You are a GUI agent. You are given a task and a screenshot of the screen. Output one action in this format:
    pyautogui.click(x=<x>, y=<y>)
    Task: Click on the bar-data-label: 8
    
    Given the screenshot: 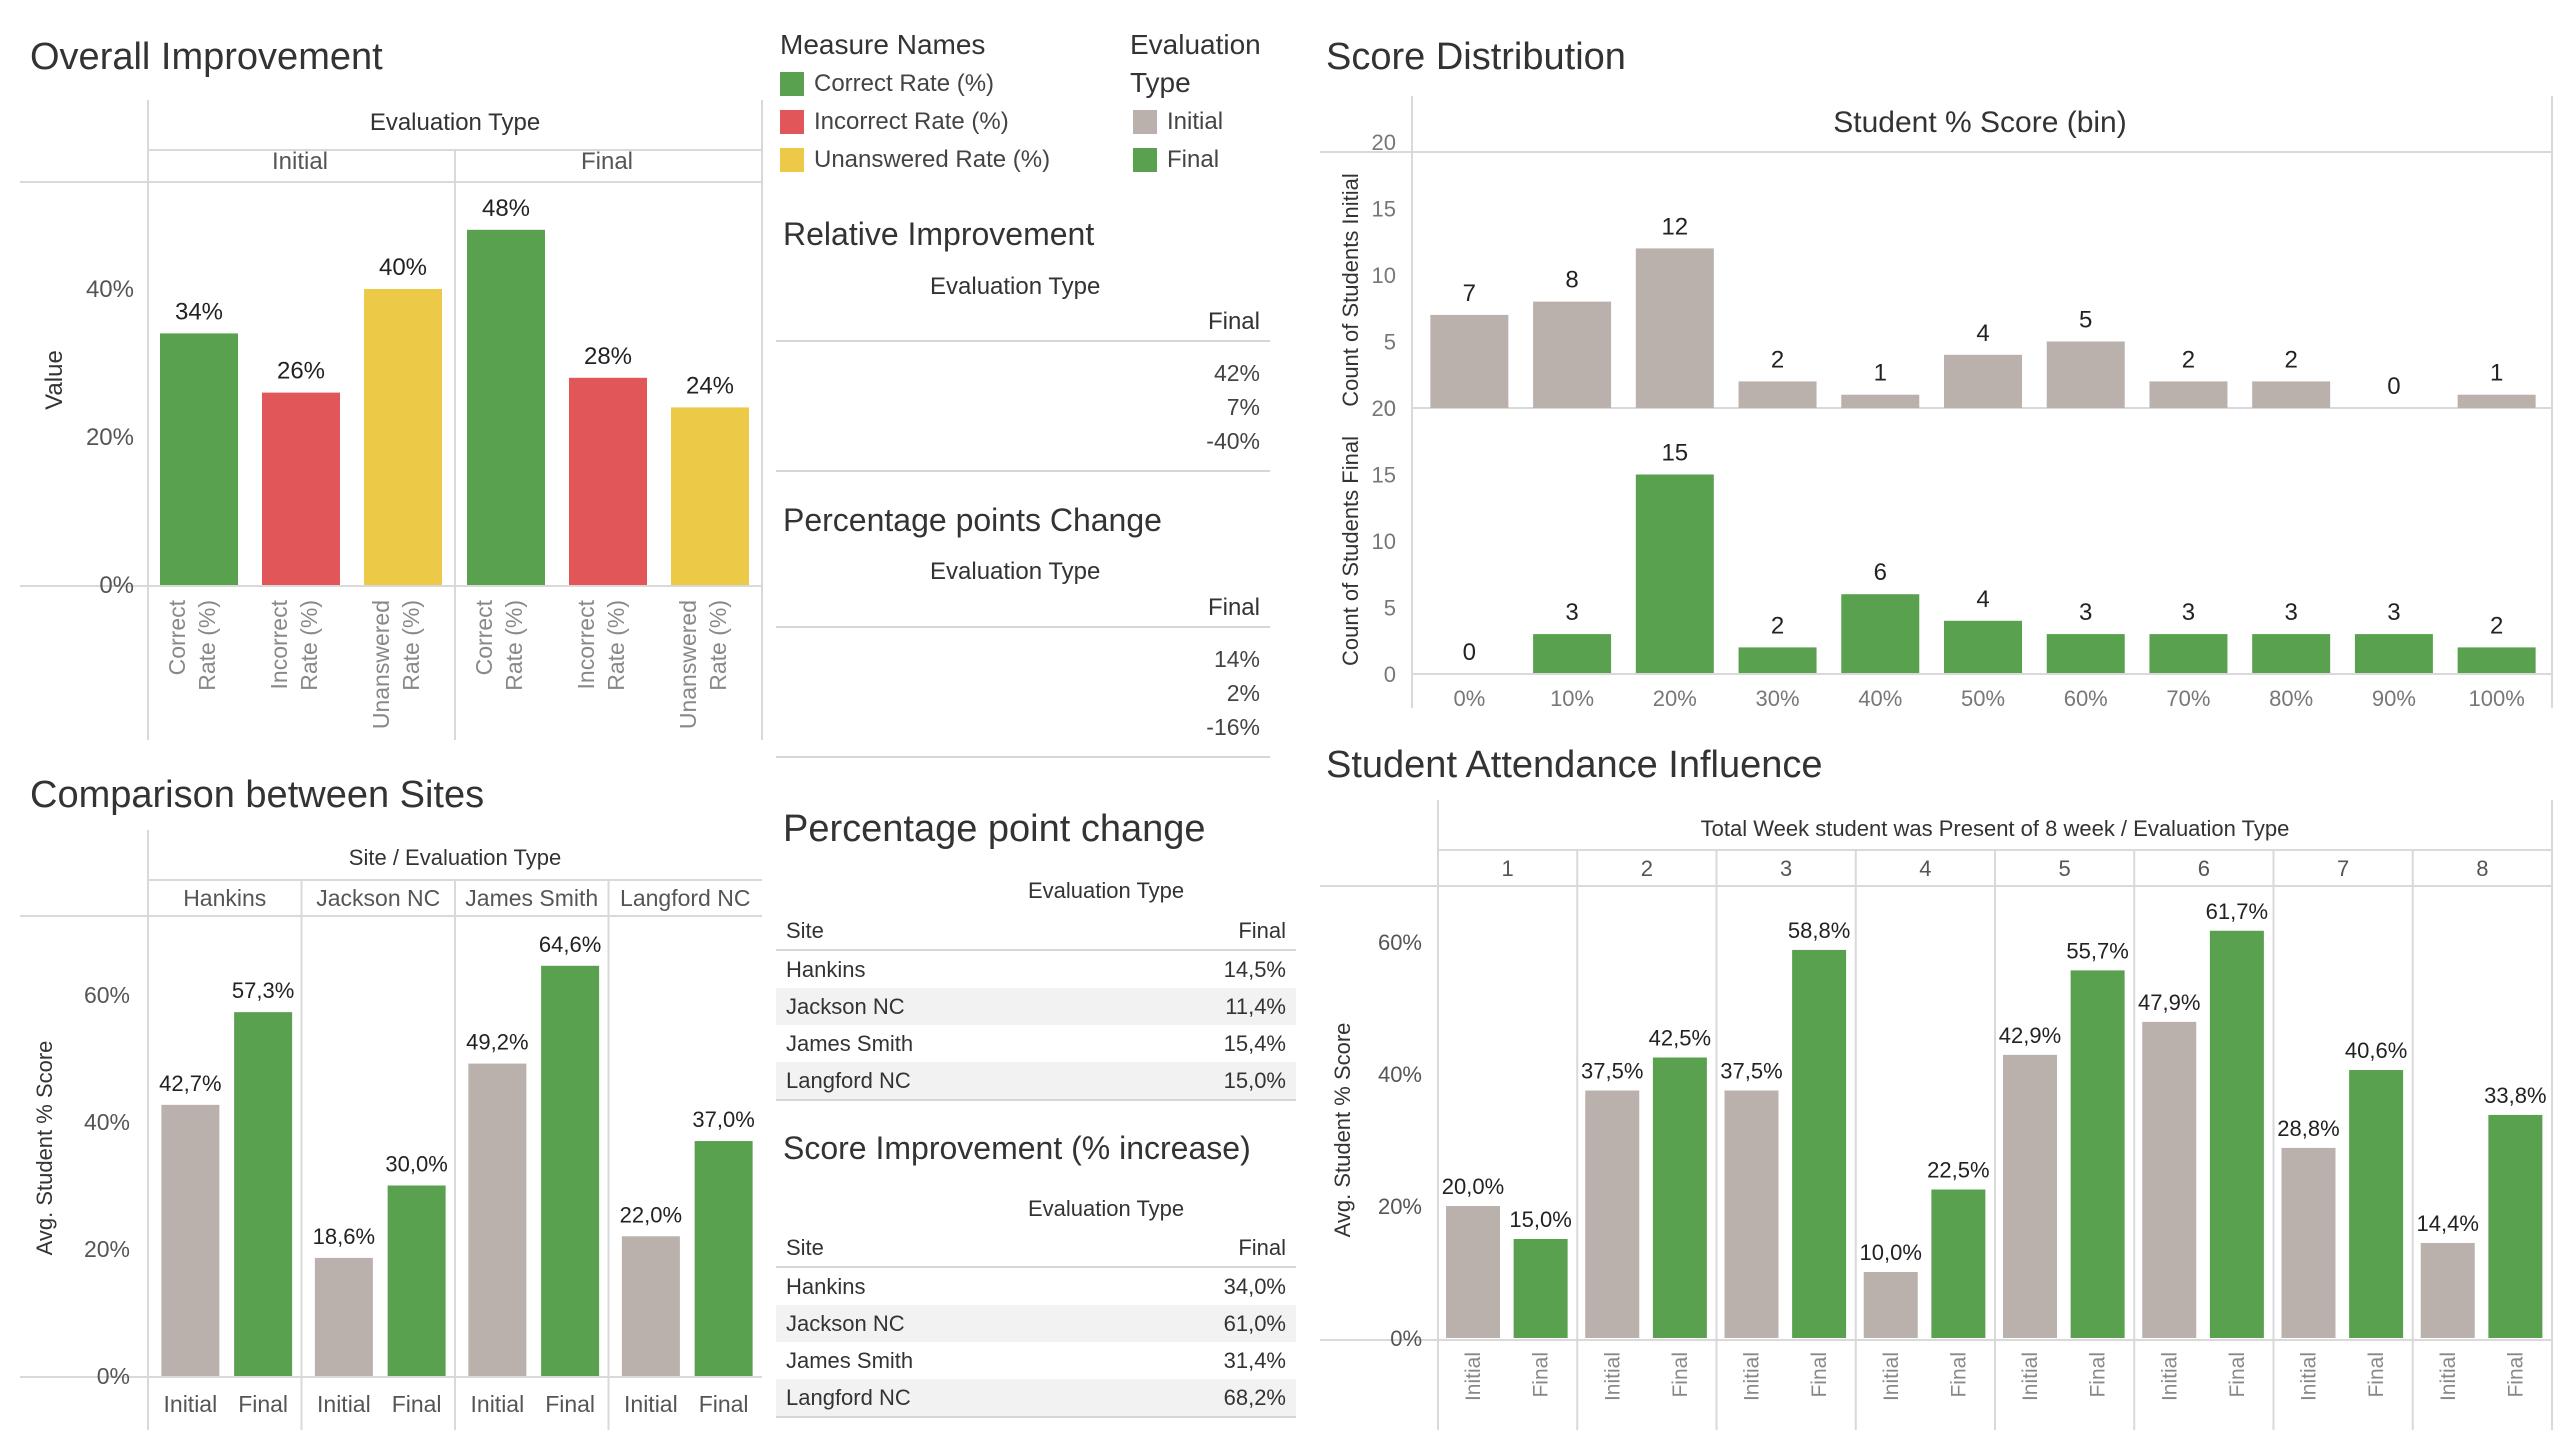 What is the action you would take?
    pyautogui.click(x=1571, y=280)
    